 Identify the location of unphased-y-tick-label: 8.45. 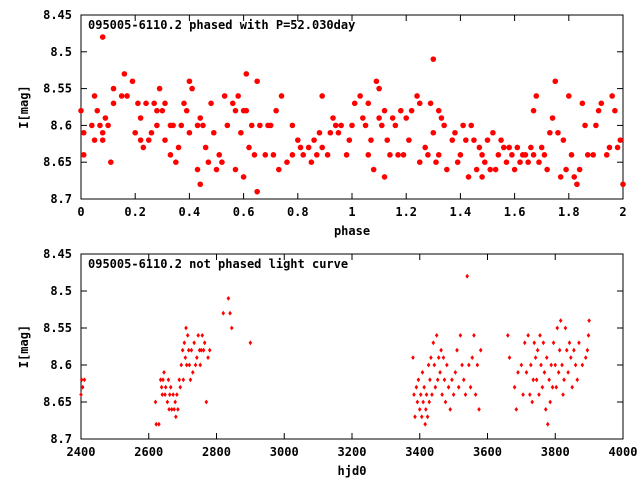
(57, 254).